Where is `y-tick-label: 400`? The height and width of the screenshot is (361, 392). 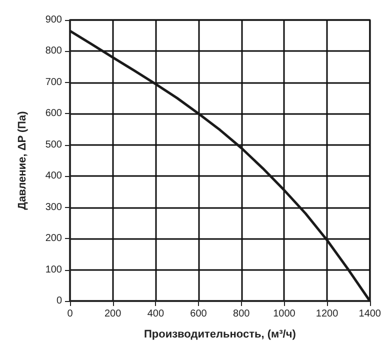
y-tick-label: 400 is located at coordinates (53, 176).